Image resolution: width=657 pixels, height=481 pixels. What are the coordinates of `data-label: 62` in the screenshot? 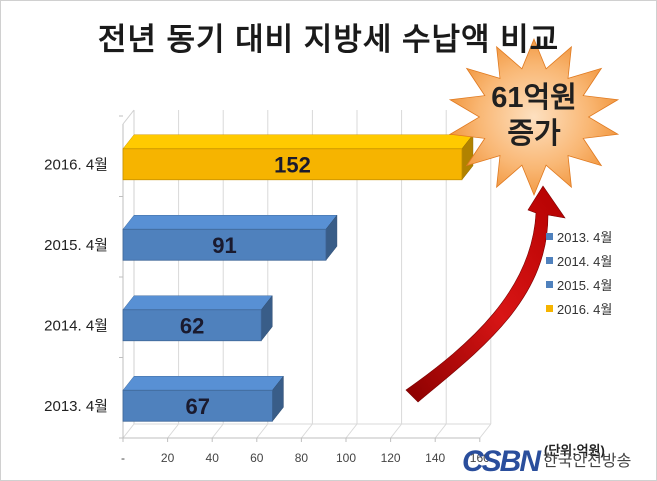 It's located at (192, 325).